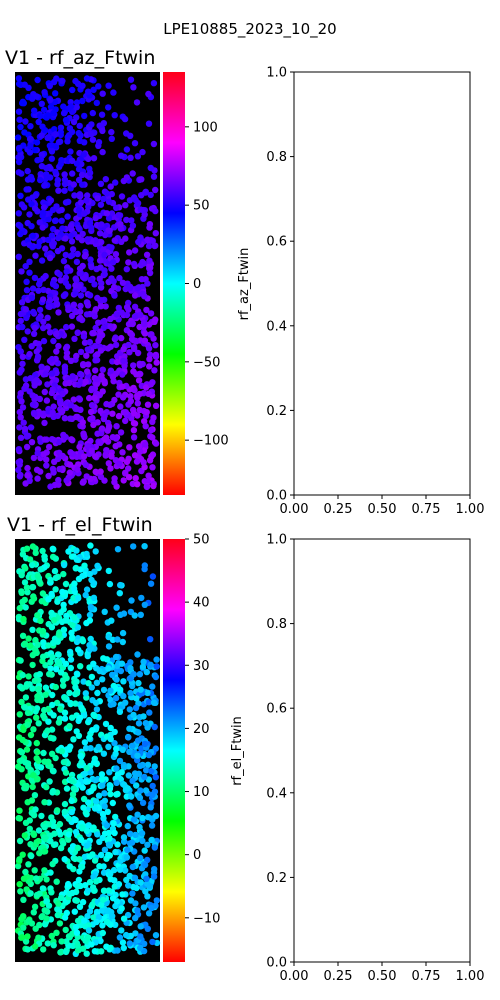 The image size is (500, 1000). What do you see at coordinates (80, 58) in the screenshot?
I see `az-map-title: V1 - rf_az_Ftwin` at bounding box center [80, 58].